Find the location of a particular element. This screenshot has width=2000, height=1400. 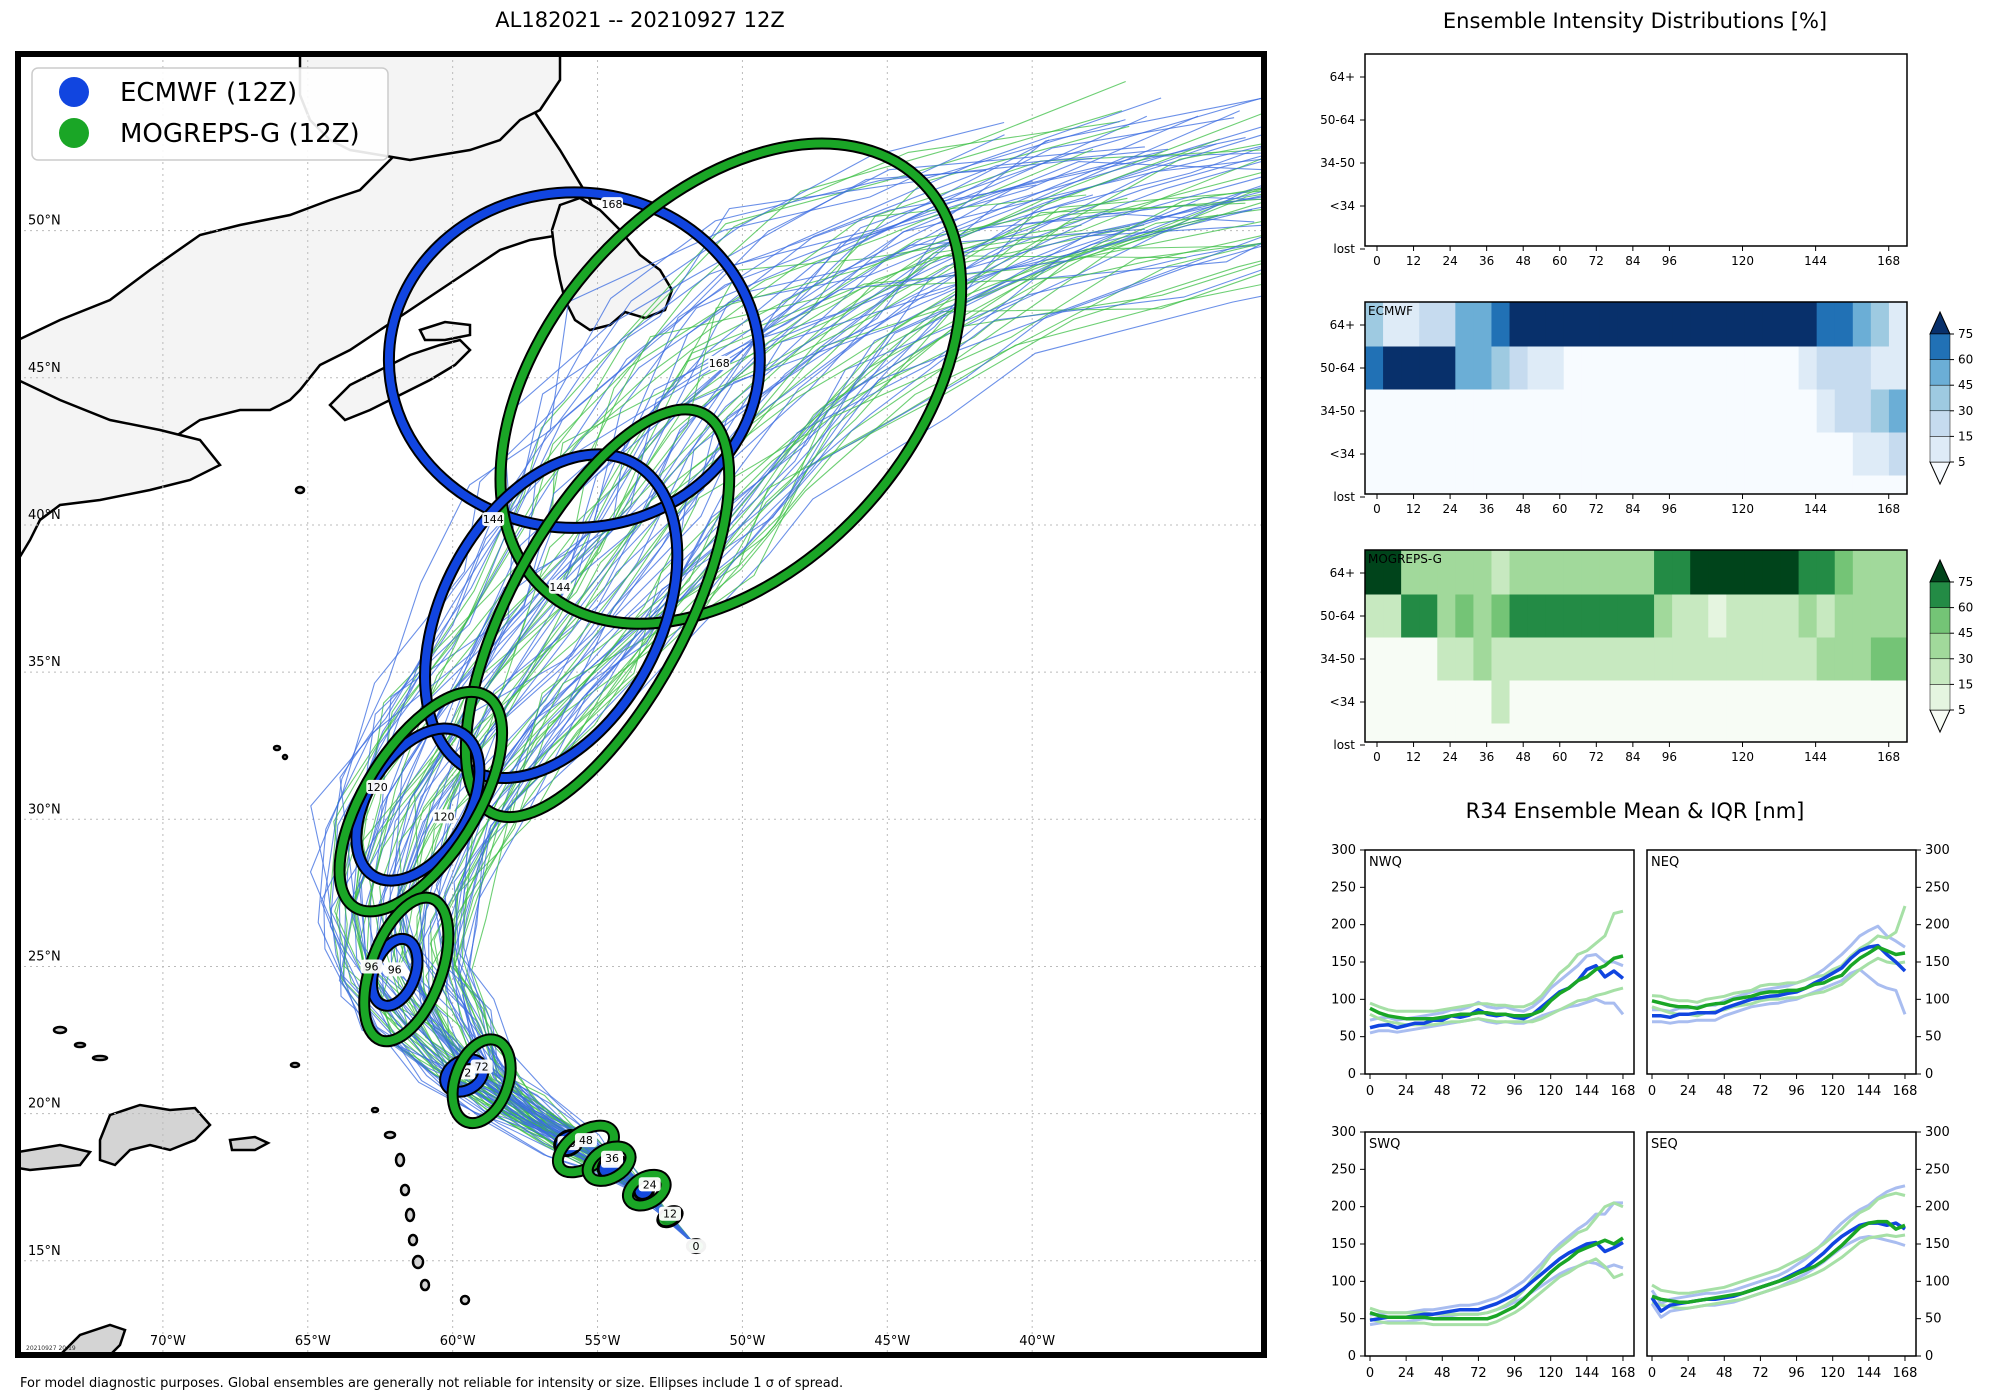

intensity-row-label: 50-64 is located at coordinates (1337, 368).